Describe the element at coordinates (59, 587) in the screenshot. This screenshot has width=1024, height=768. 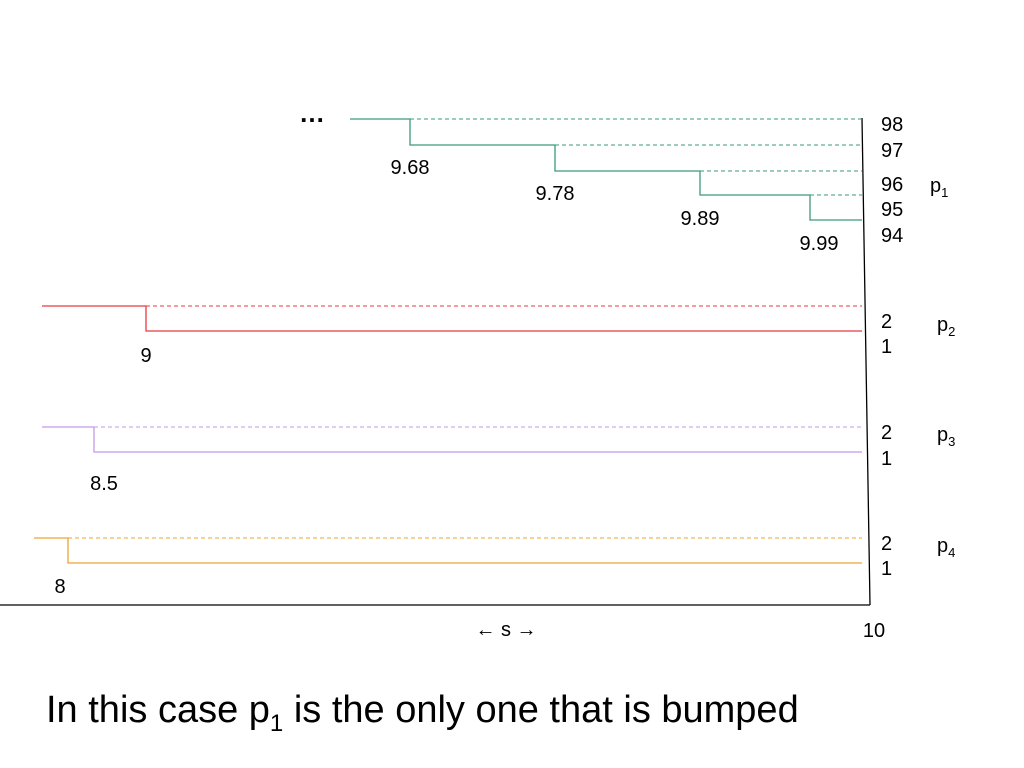
I see `p4-break-label: 8` at that location.